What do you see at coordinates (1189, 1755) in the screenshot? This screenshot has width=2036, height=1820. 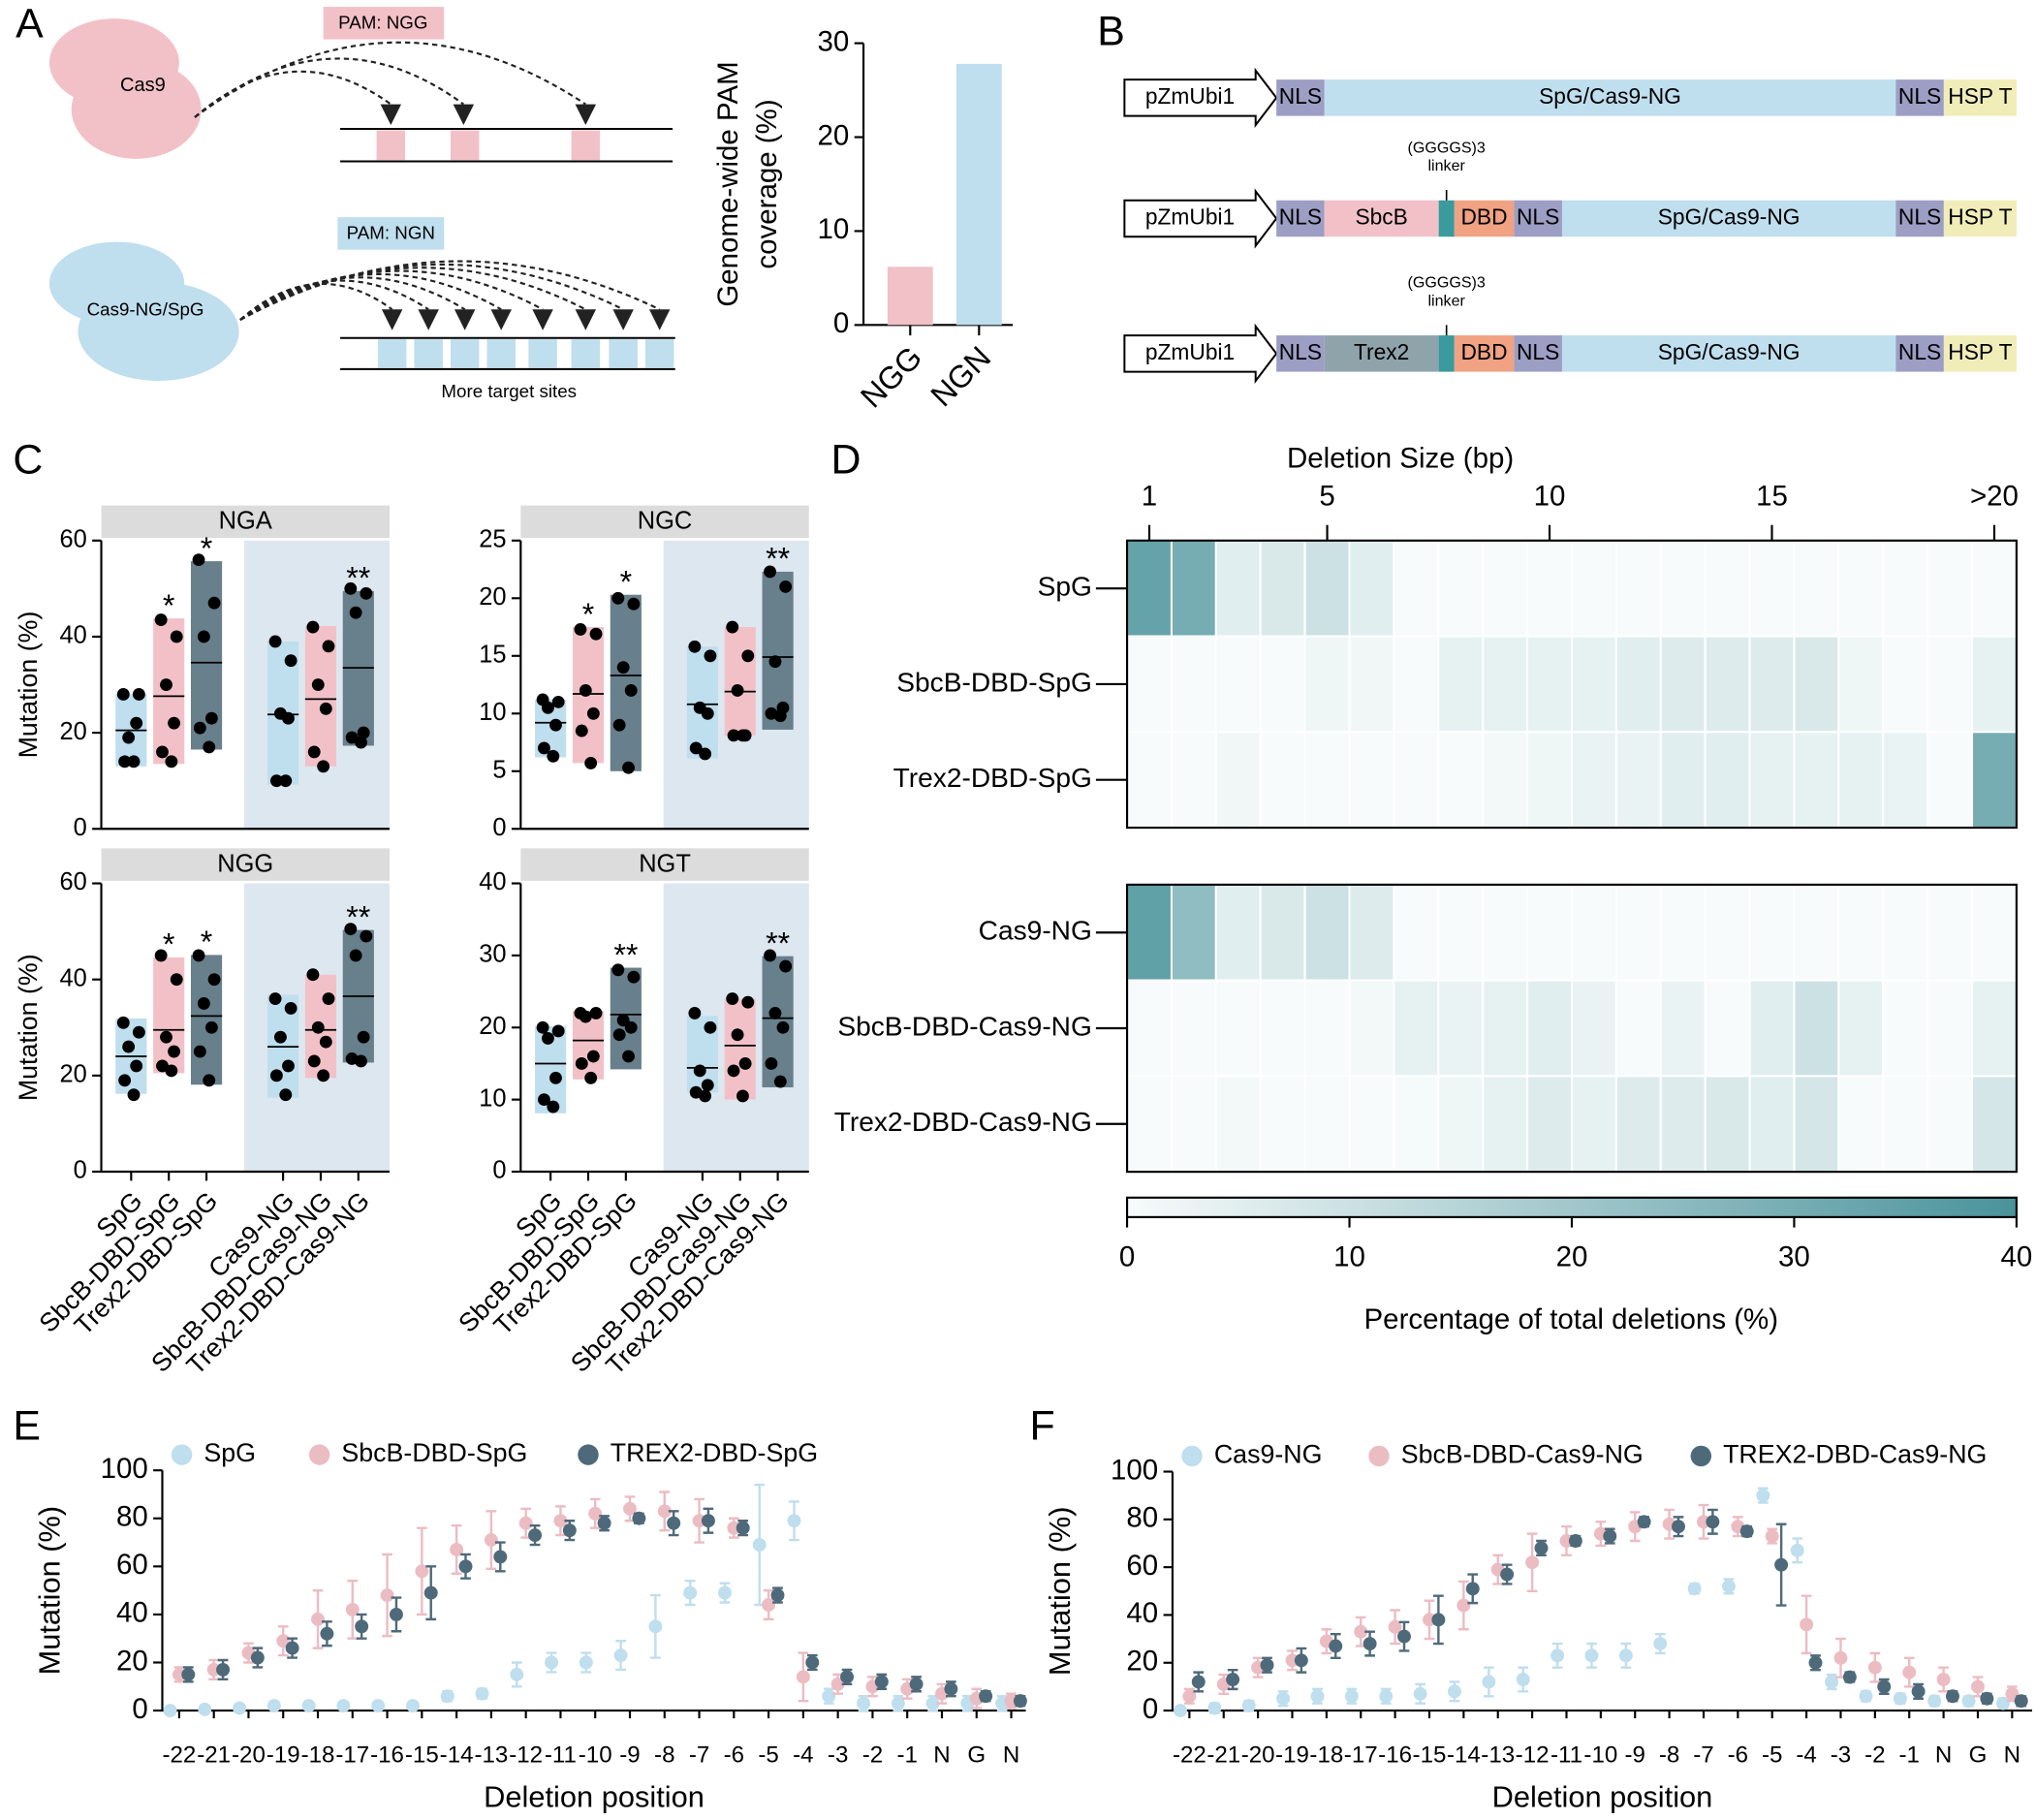 I see `x-tick-label: -22` at bounding box center [1189, 1755].